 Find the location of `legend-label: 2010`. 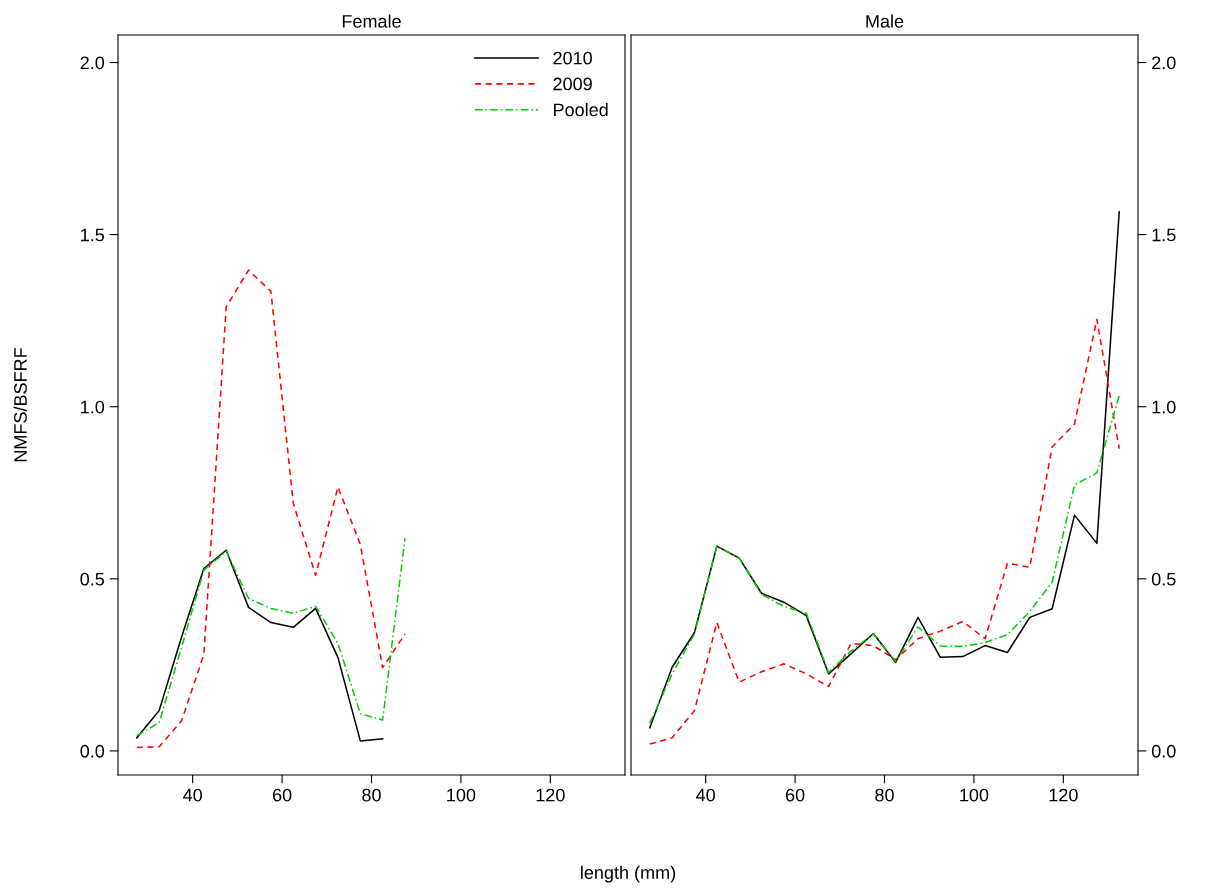

legend-label: 2010 is located at coordinates (572, 58).